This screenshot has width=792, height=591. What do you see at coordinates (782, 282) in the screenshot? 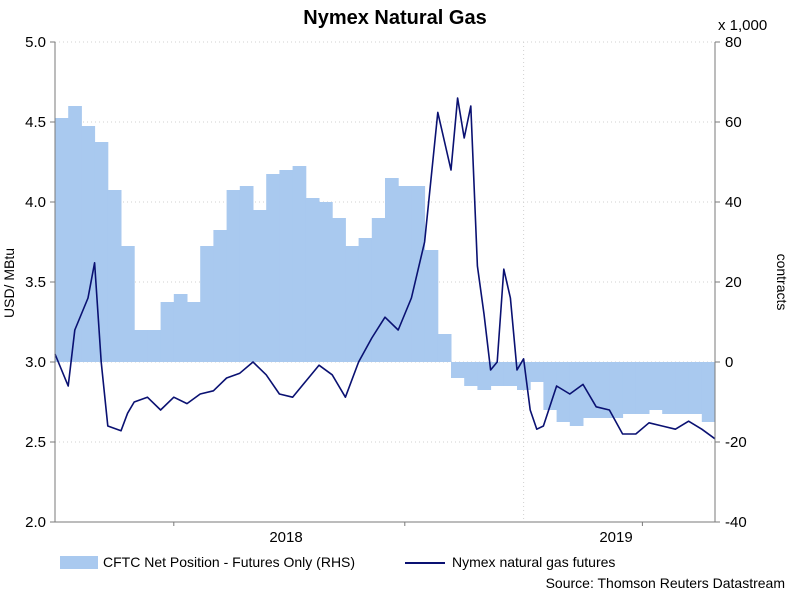
I see `y-axis-right-label: contracts` at bounding box center [782, 282].